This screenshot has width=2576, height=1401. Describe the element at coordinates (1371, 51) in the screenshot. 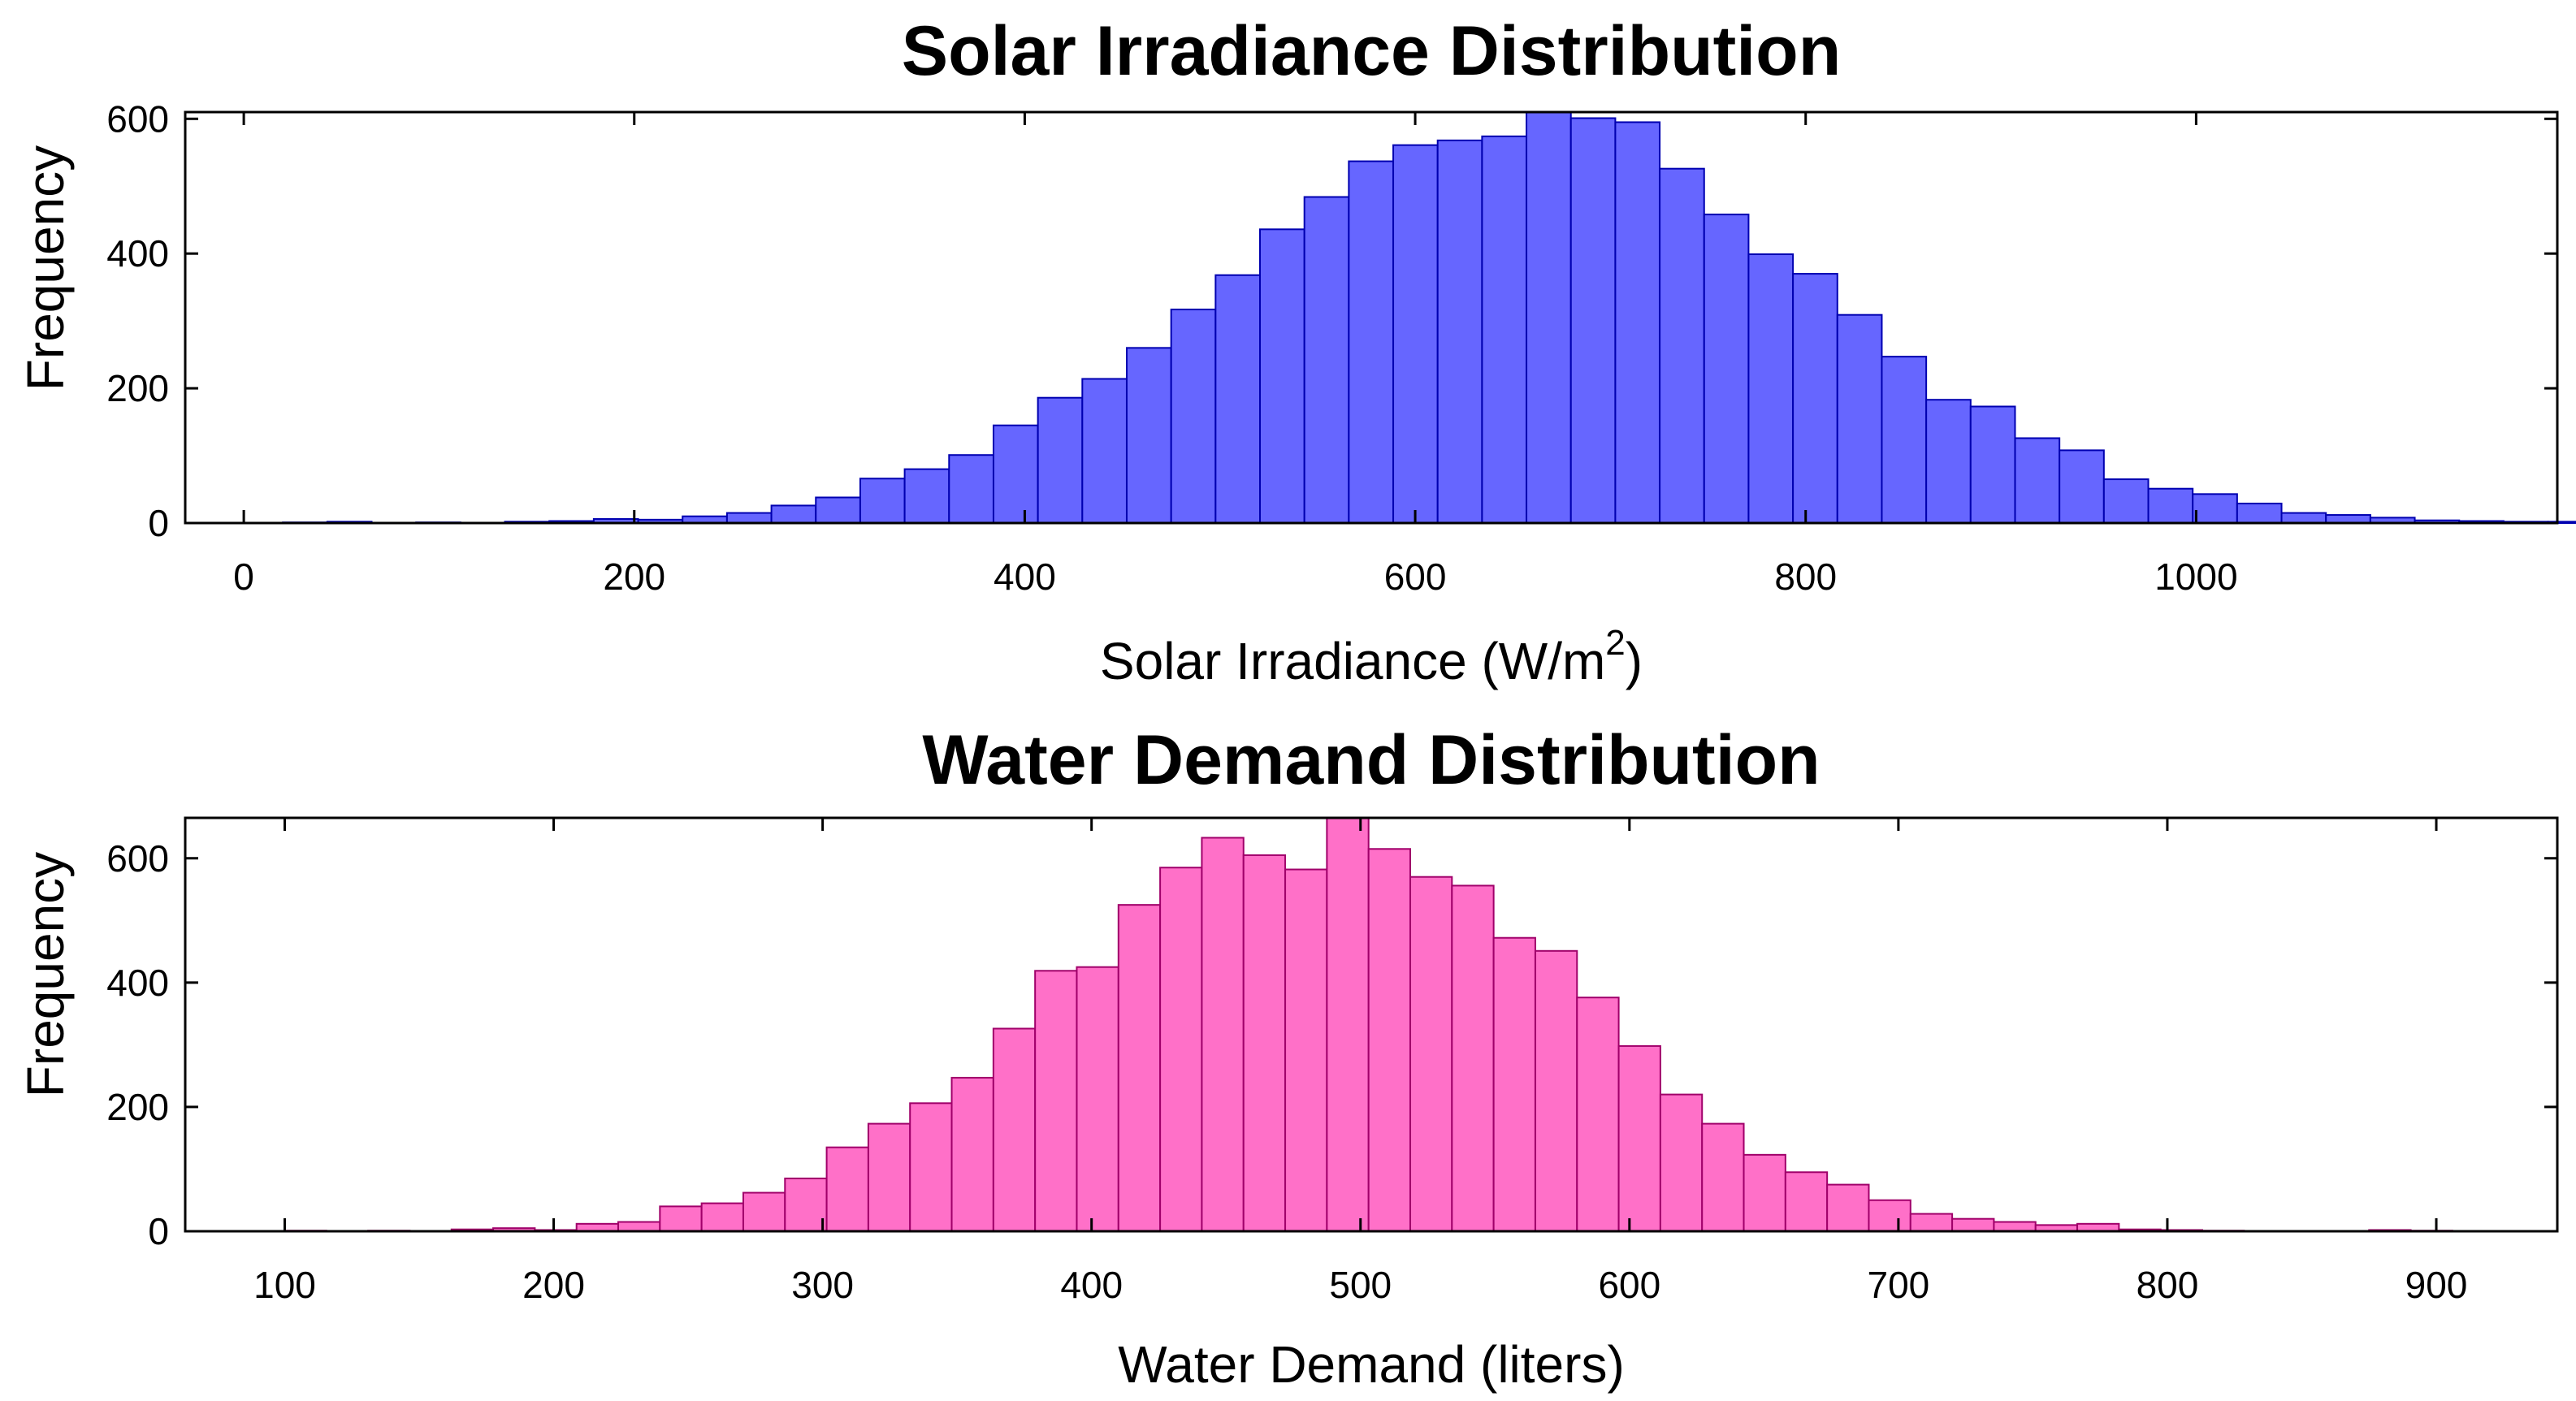

I see `chart-title: Solar Irradiance Distribution` at that location.